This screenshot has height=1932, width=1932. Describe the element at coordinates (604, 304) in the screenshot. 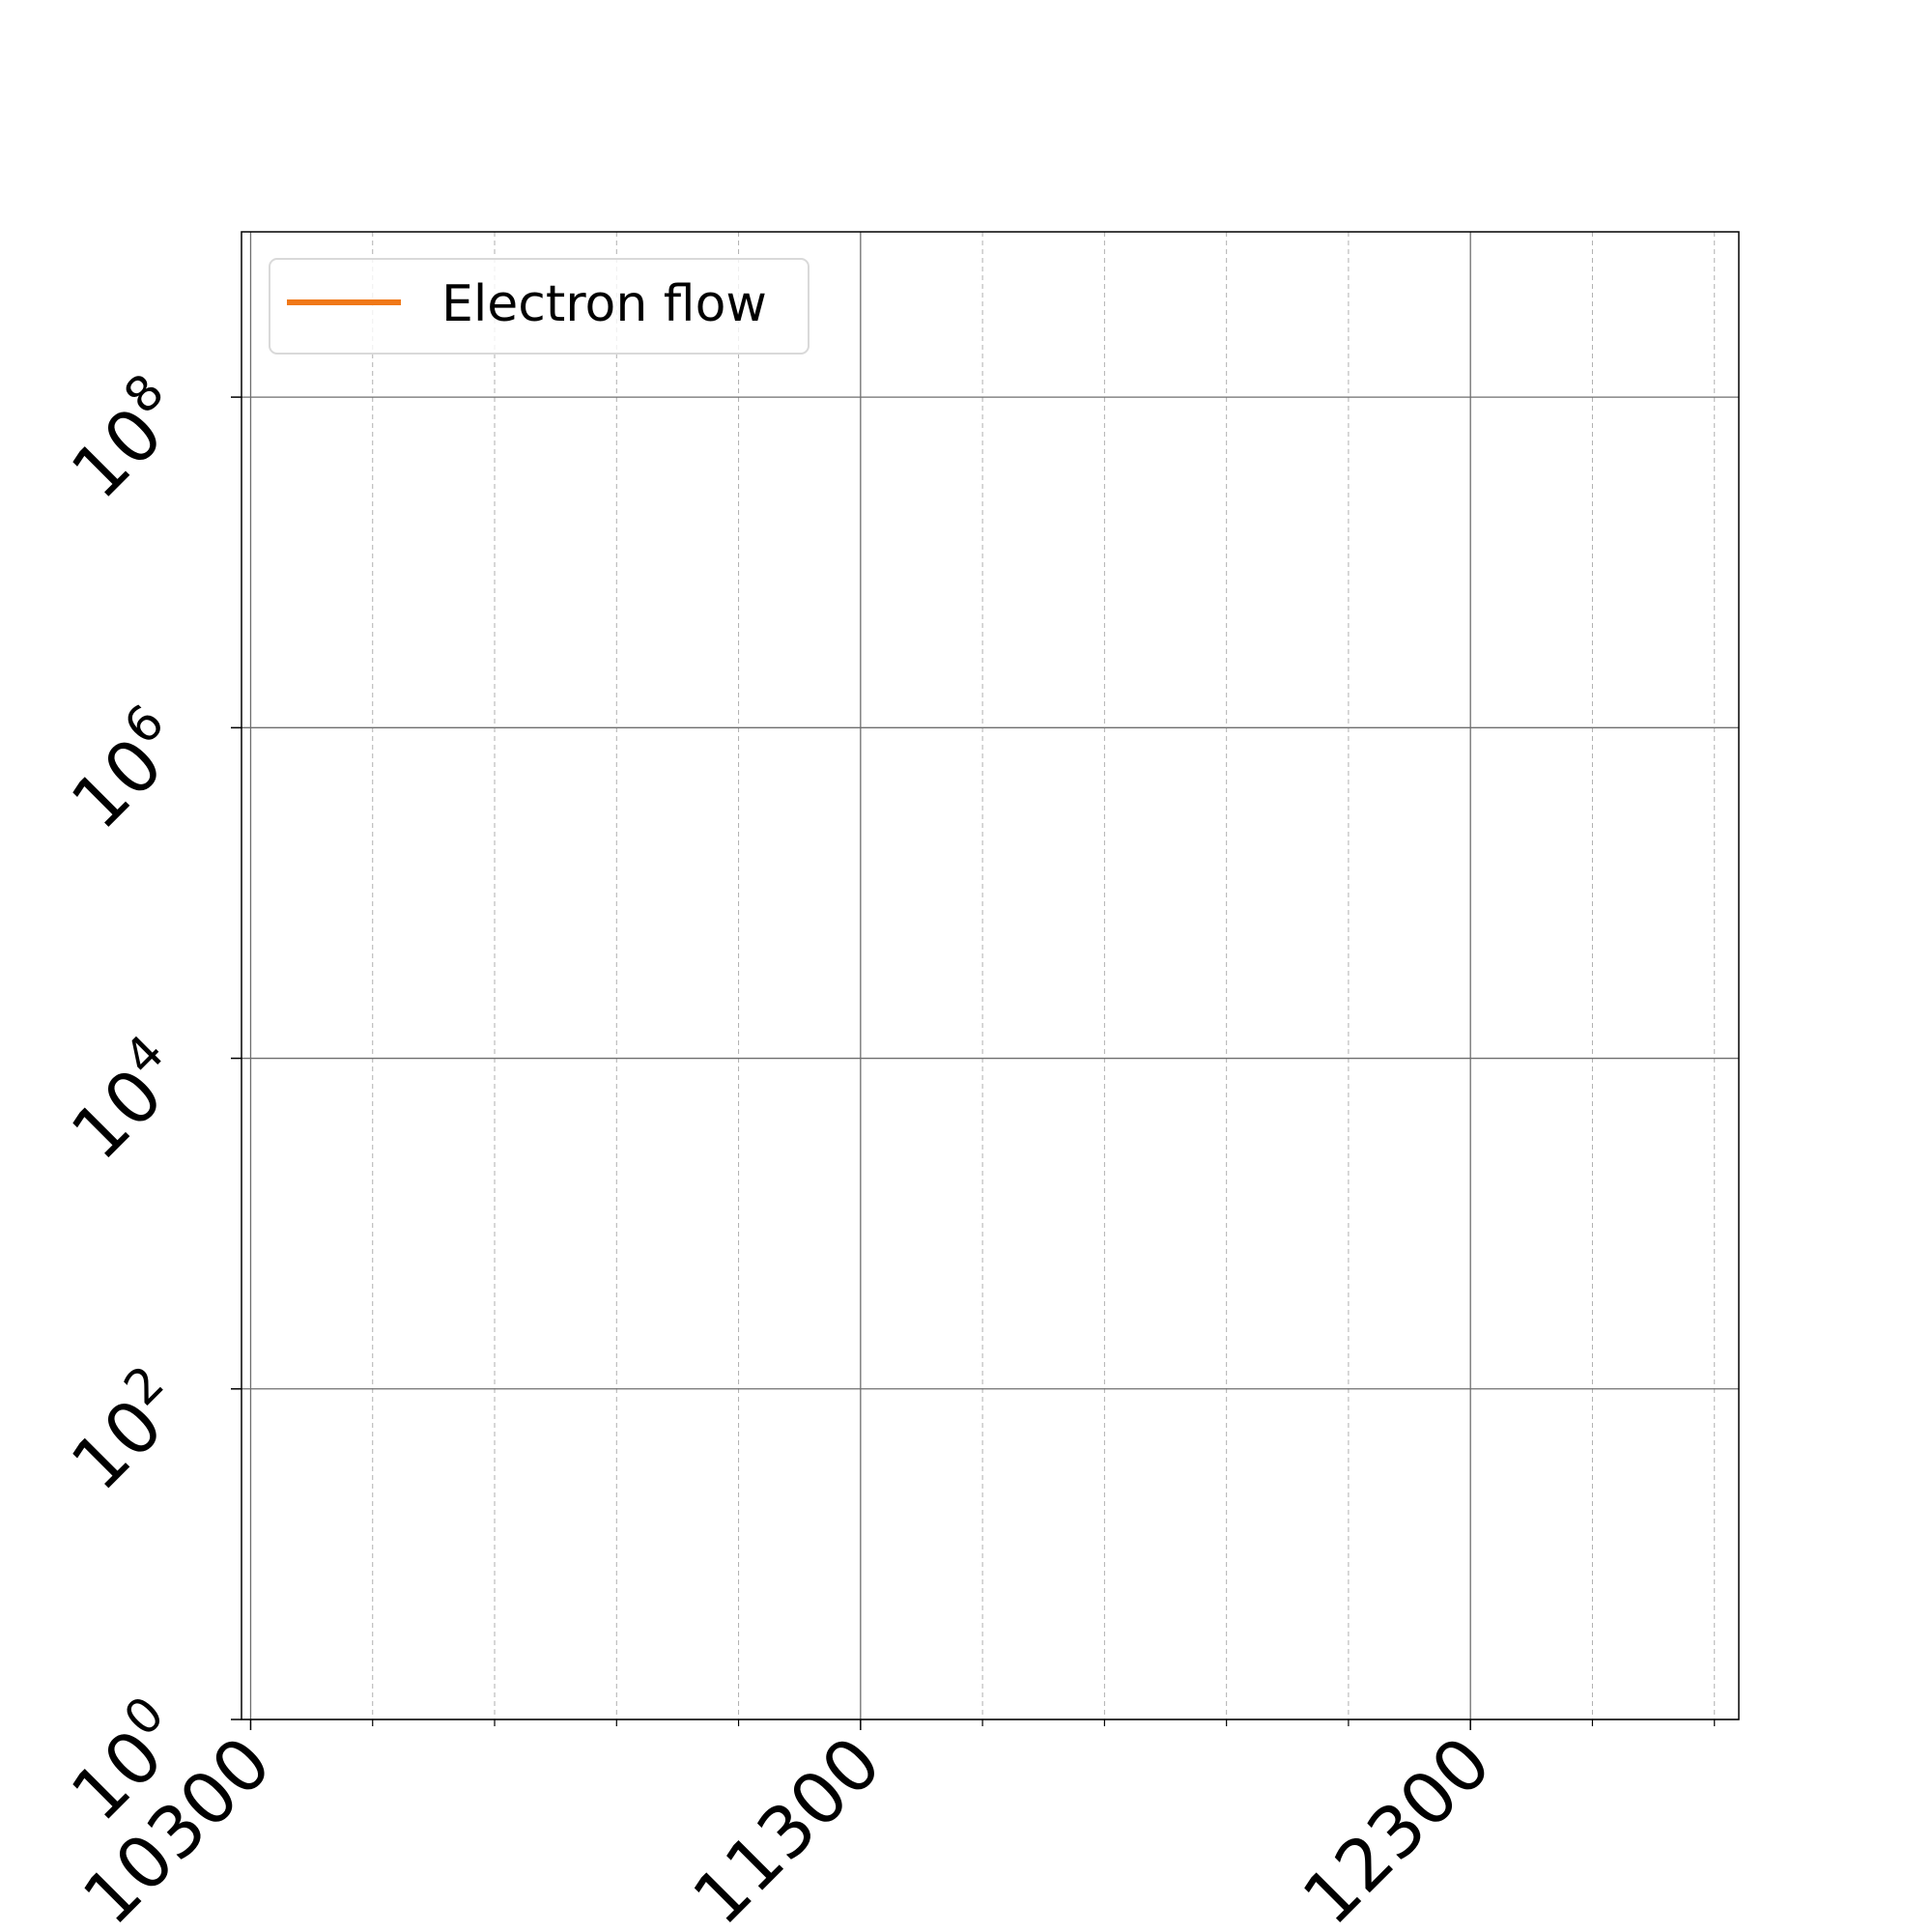

I see `legend-label-electron-flow: Electron flow` at that location.